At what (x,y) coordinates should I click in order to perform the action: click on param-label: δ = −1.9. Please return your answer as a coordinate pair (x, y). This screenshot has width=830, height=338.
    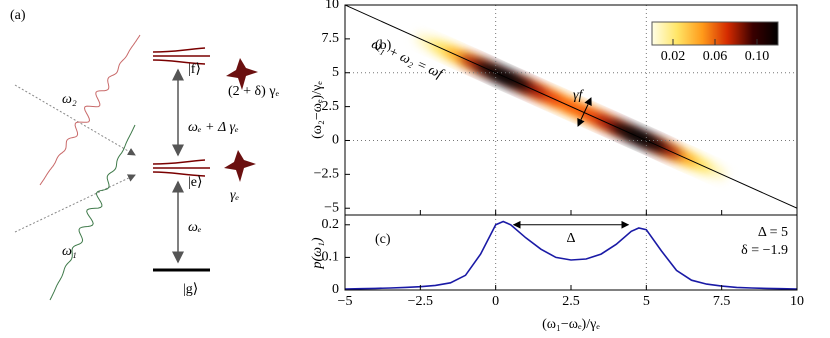
    Looking at the image, I should click on (764, 250).